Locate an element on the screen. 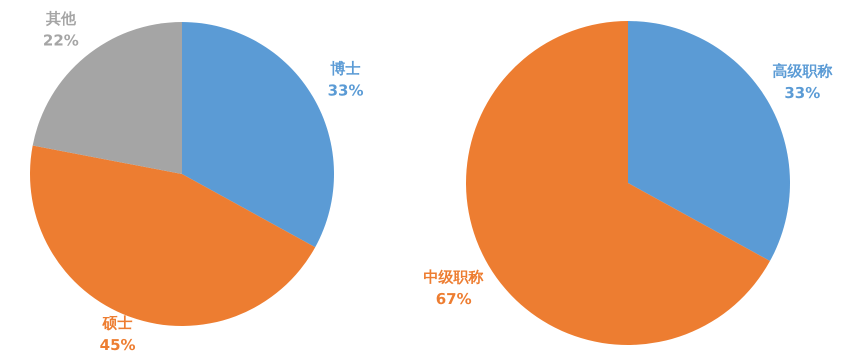  slice-label: 高级职称 is located at coordinates (803, 71).